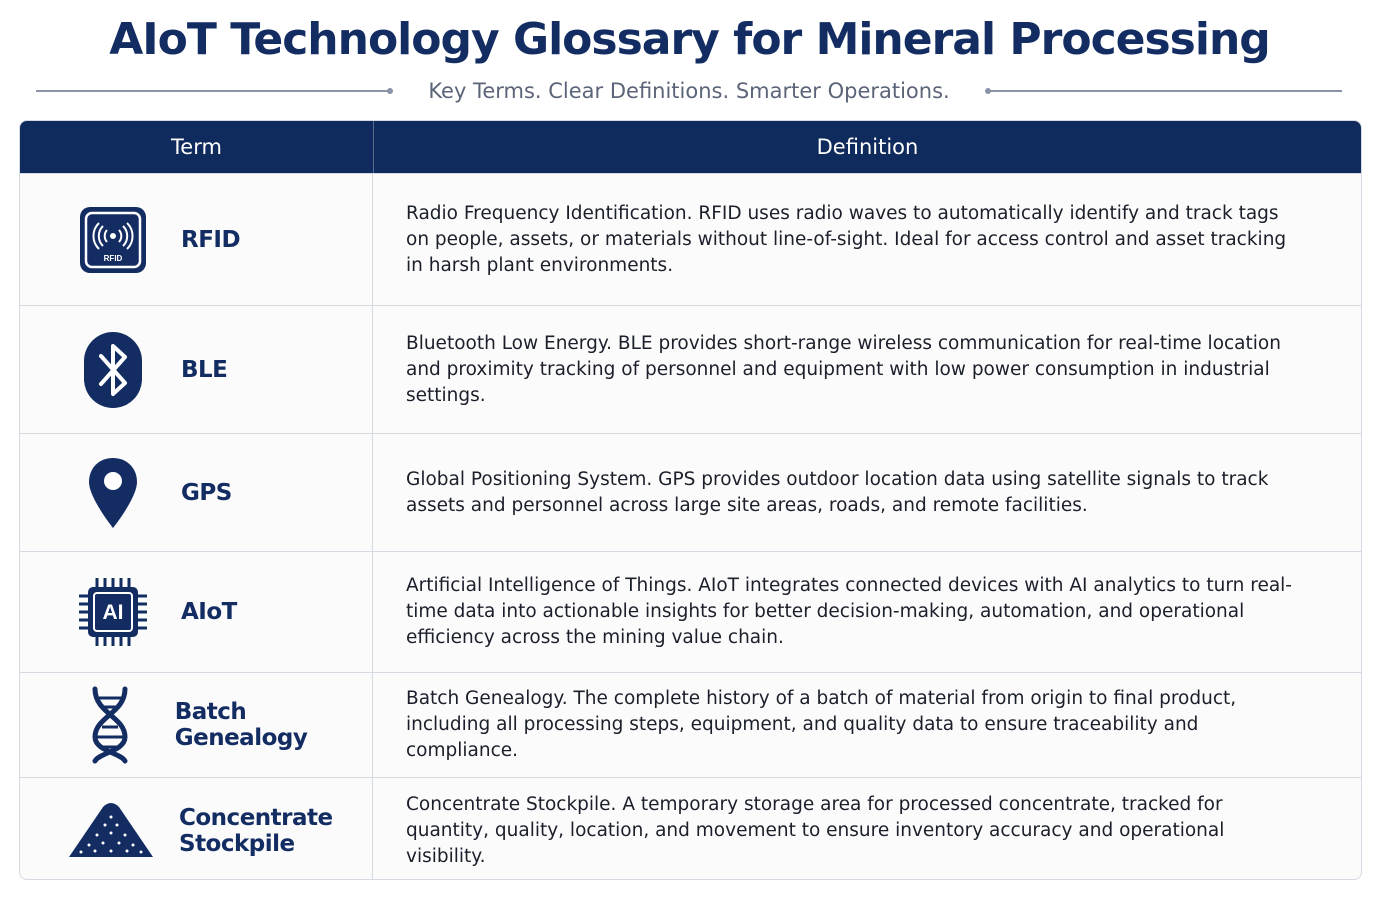 The width and height of the screenshot is (1379, 919). Describe the element at coordinates (110, 725) in the screenshot. I see `dna-icon` at that location.